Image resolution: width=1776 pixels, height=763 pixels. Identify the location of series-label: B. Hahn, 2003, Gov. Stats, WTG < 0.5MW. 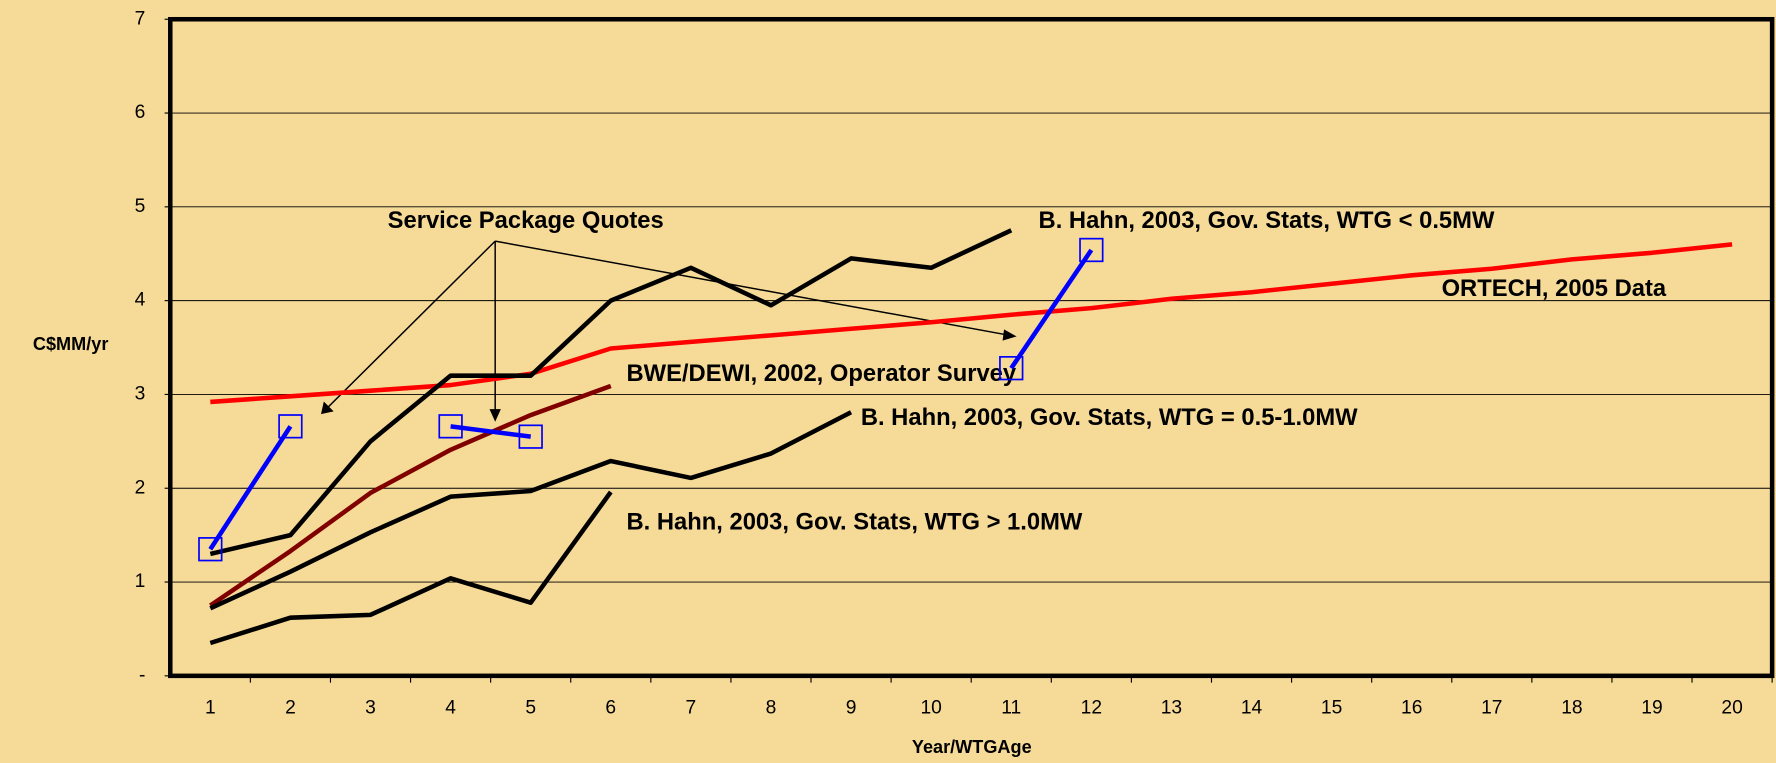
(1267, 220).